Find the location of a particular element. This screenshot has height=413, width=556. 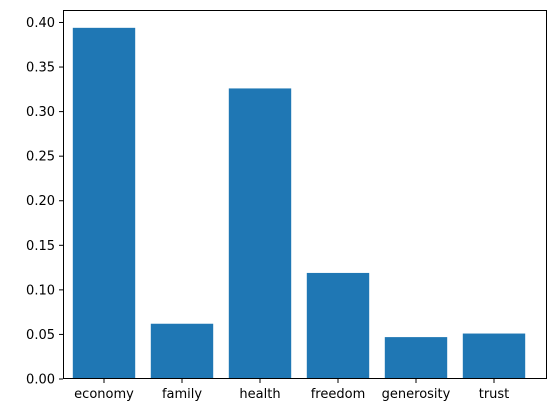

bar-trust is located at coordinates (494, 356).